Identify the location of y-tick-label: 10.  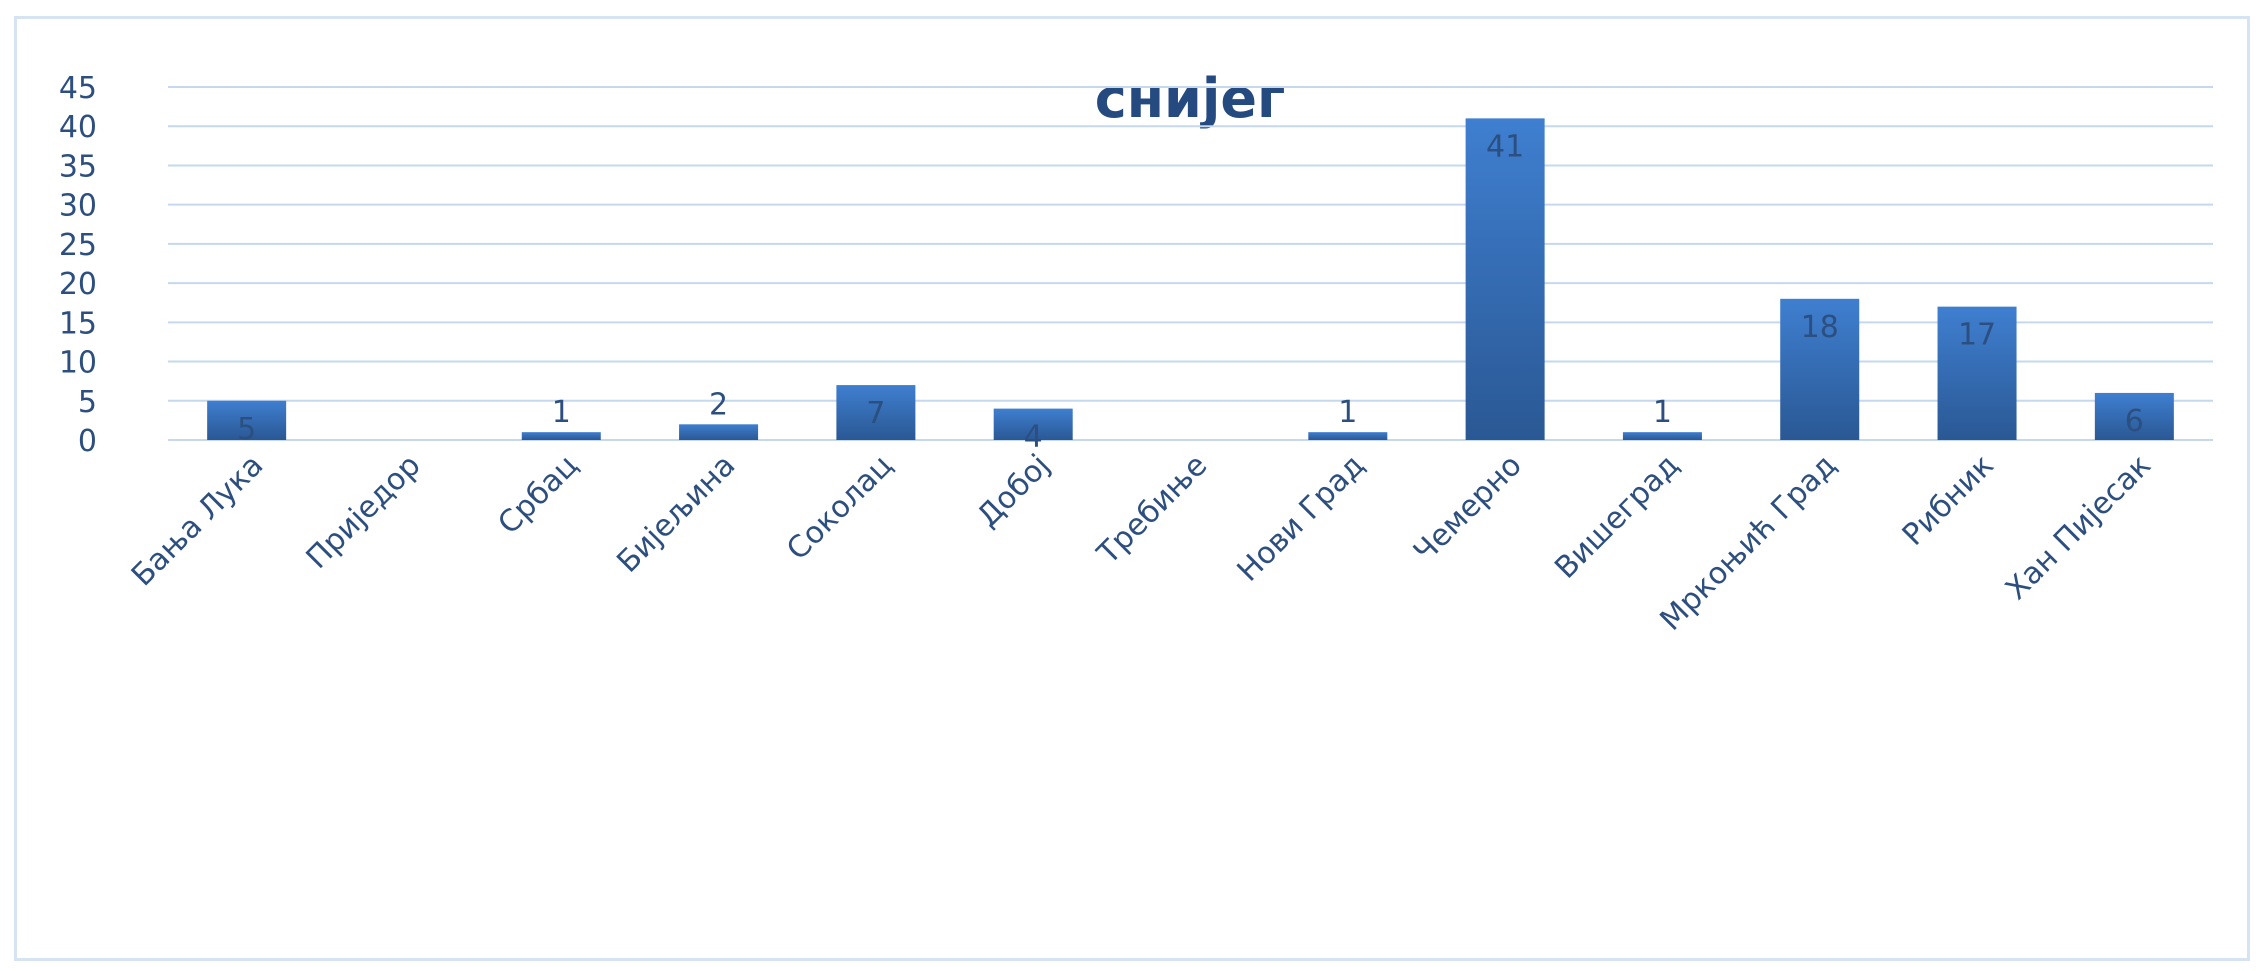
(78, 363).